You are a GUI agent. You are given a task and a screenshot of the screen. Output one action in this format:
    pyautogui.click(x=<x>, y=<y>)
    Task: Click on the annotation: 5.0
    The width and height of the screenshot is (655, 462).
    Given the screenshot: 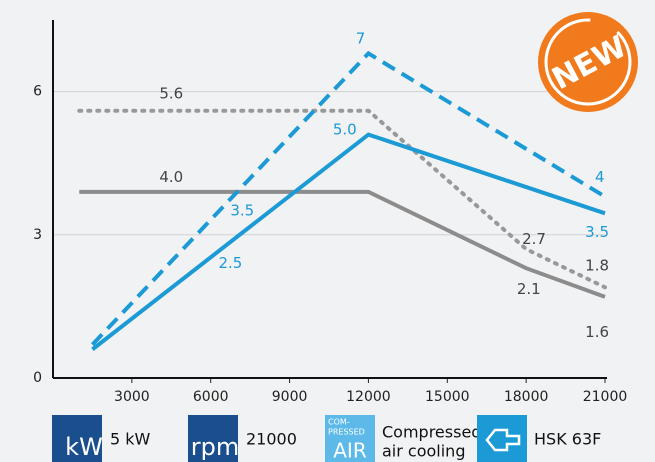 What is the action you would take?
    pyautogui.click(x=345, y=129)
    